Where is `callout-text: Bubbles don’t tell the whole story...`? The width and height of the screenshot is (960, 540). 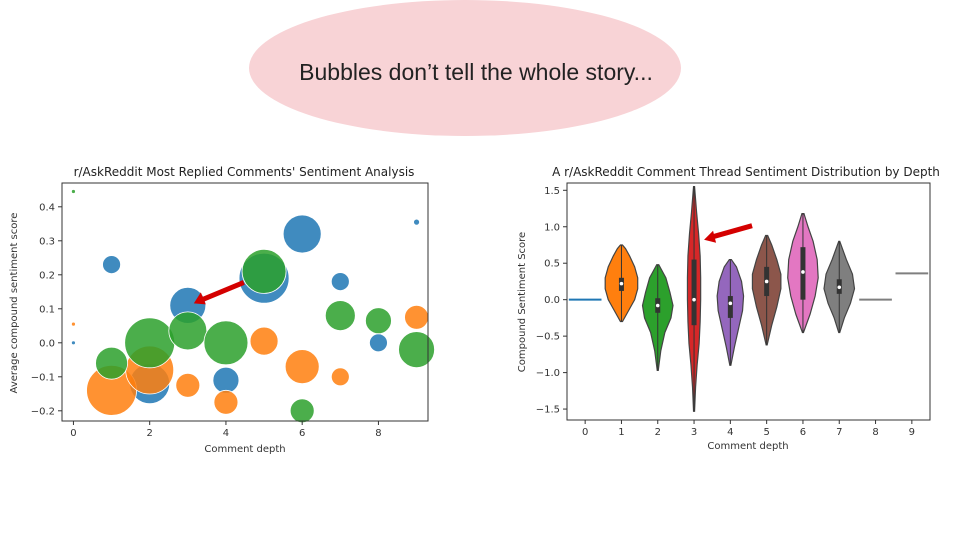
callout-text: Bubbles don’t tell the whole story... is located at coordinates (476, 72).